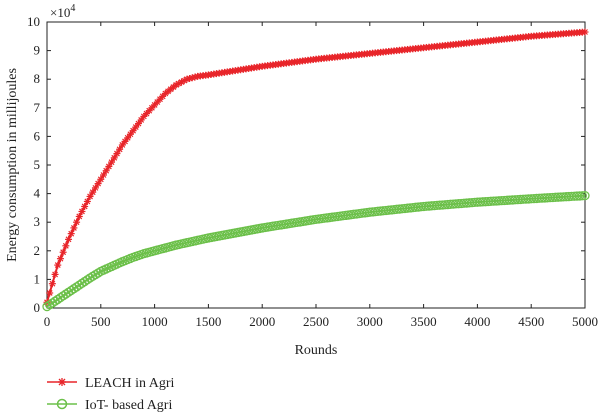 The height and width of the screenshot is (415, 600). Describe the element at coordinates (37, 164) in the screenshot. I see `y-tick-label: 5` at that location.